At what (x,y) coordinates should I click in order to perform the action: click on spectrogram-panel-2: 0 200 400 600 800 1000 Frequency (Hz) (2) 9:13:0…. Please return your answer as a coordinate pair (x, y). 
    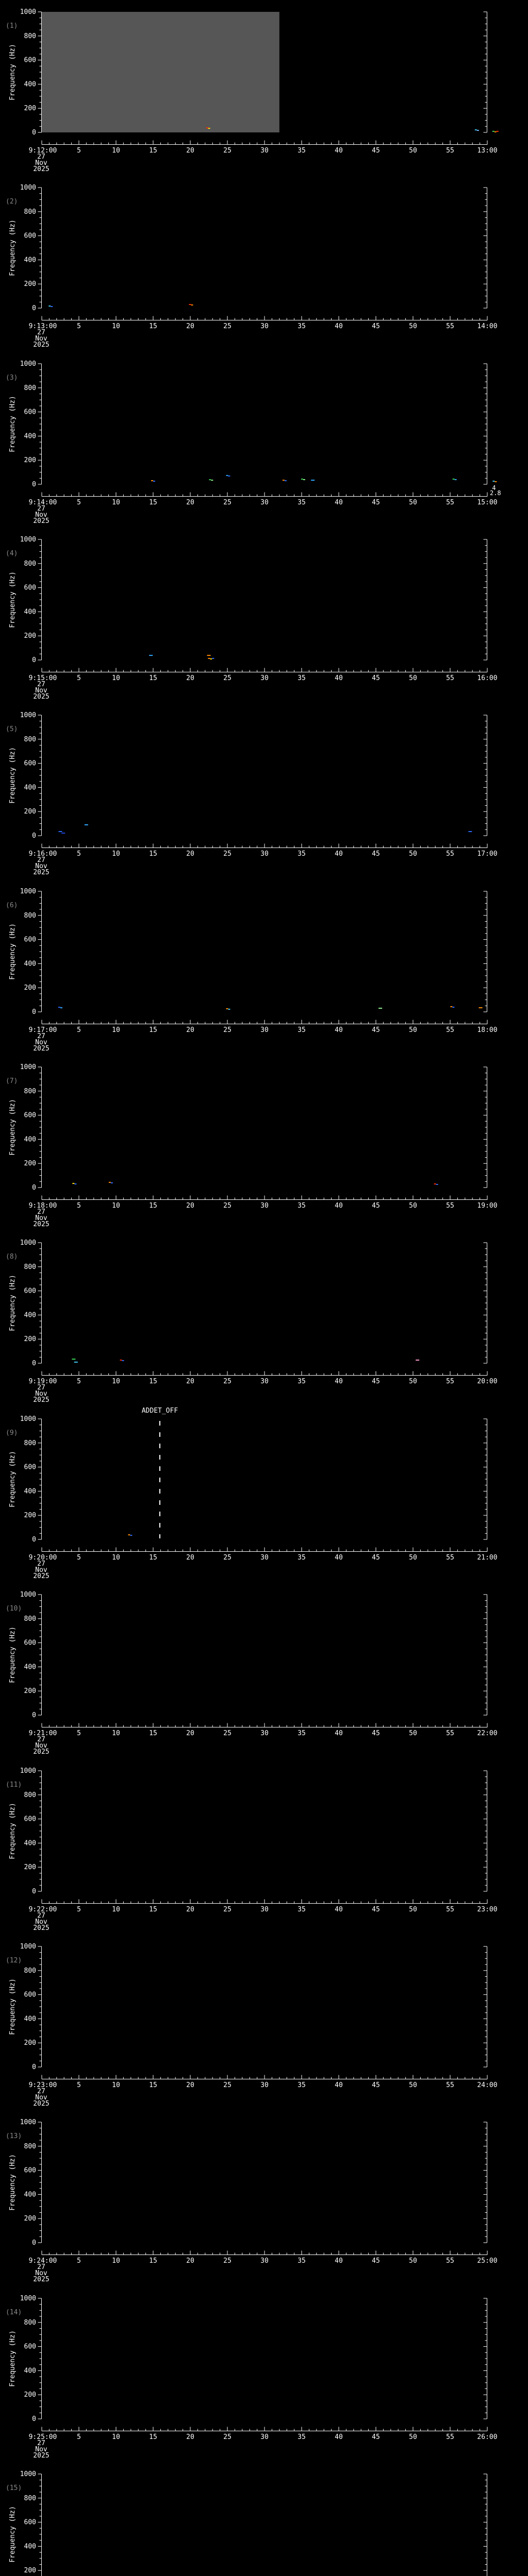
    Looking at the image, I should click on (252, 266).